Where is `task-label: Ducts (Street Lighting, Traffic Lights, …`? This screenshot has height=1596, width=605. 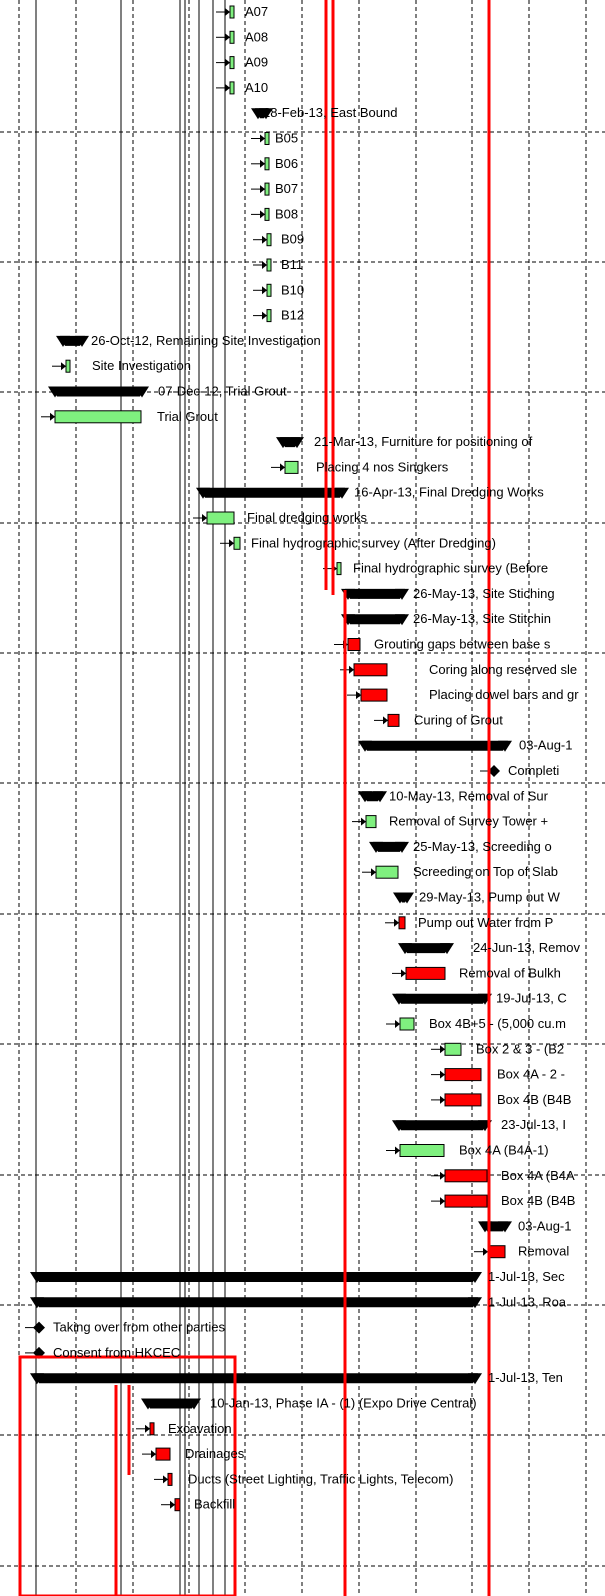
task-label: Ducts (Street Lighting, Traffic Lights, … is located at coordinates (320, 1478).